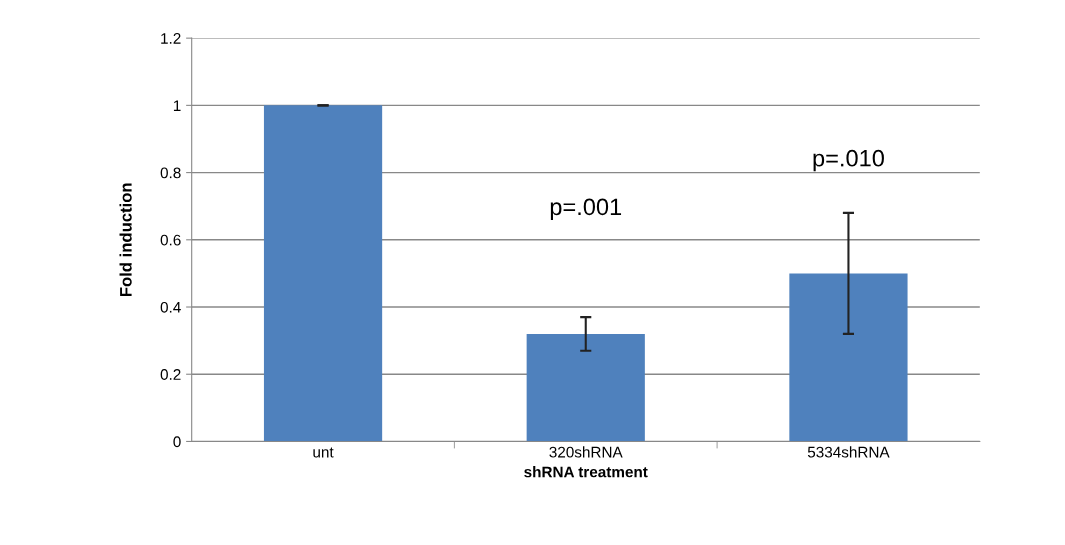  I want to click on x-tick-label: 320shRNA, so click(586, 452).